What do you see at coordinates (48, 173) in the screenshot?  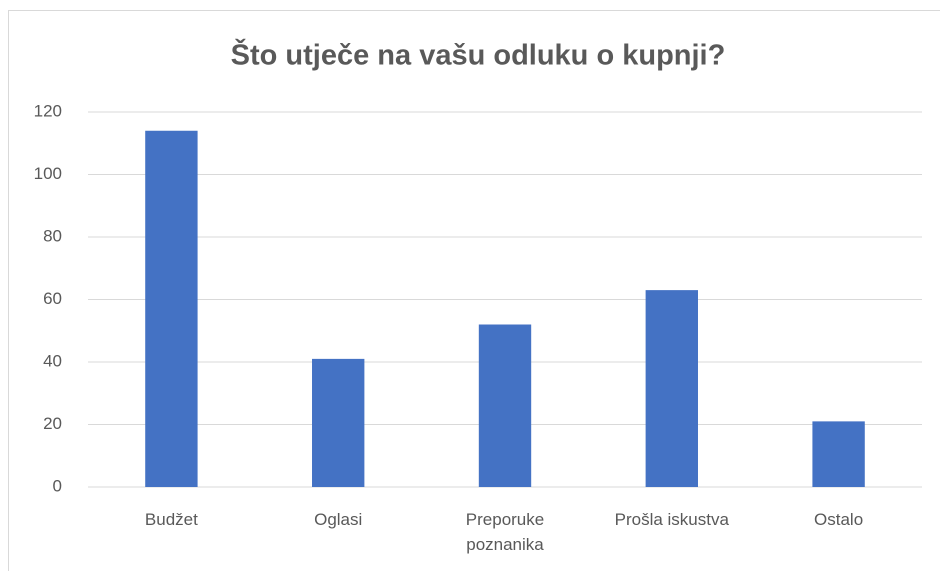 I see `y-tick-label: 100` at bounding box center [48, 173].